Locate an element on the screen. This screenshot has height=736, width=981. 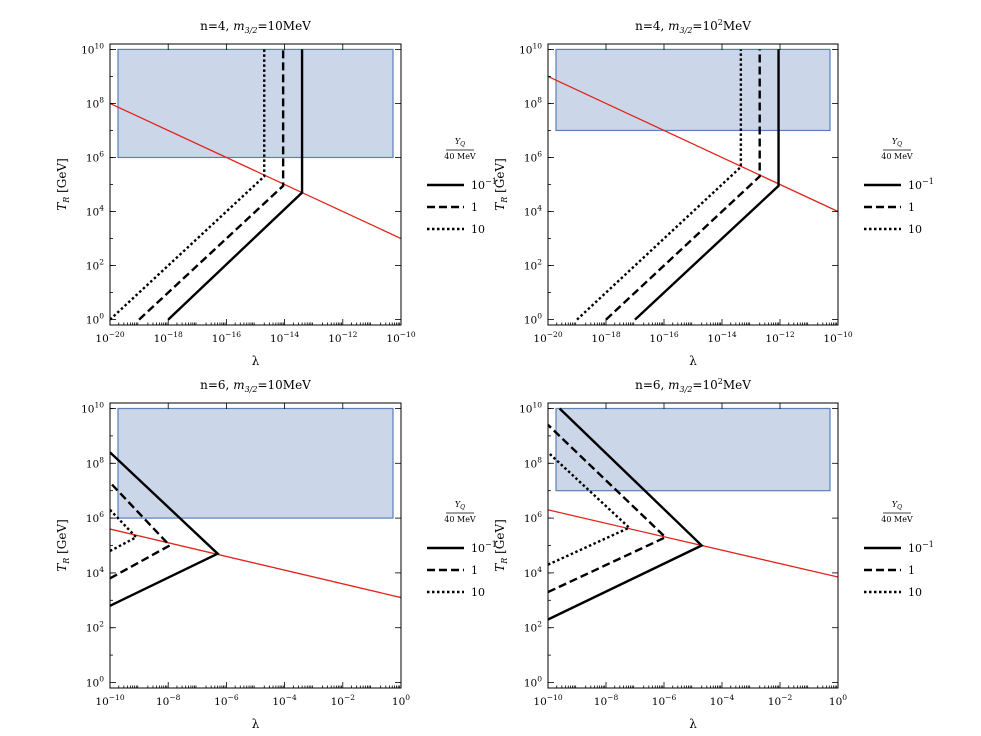
chart-title: n=4, m3/2=102MeV is located at coordinates (693, 26).